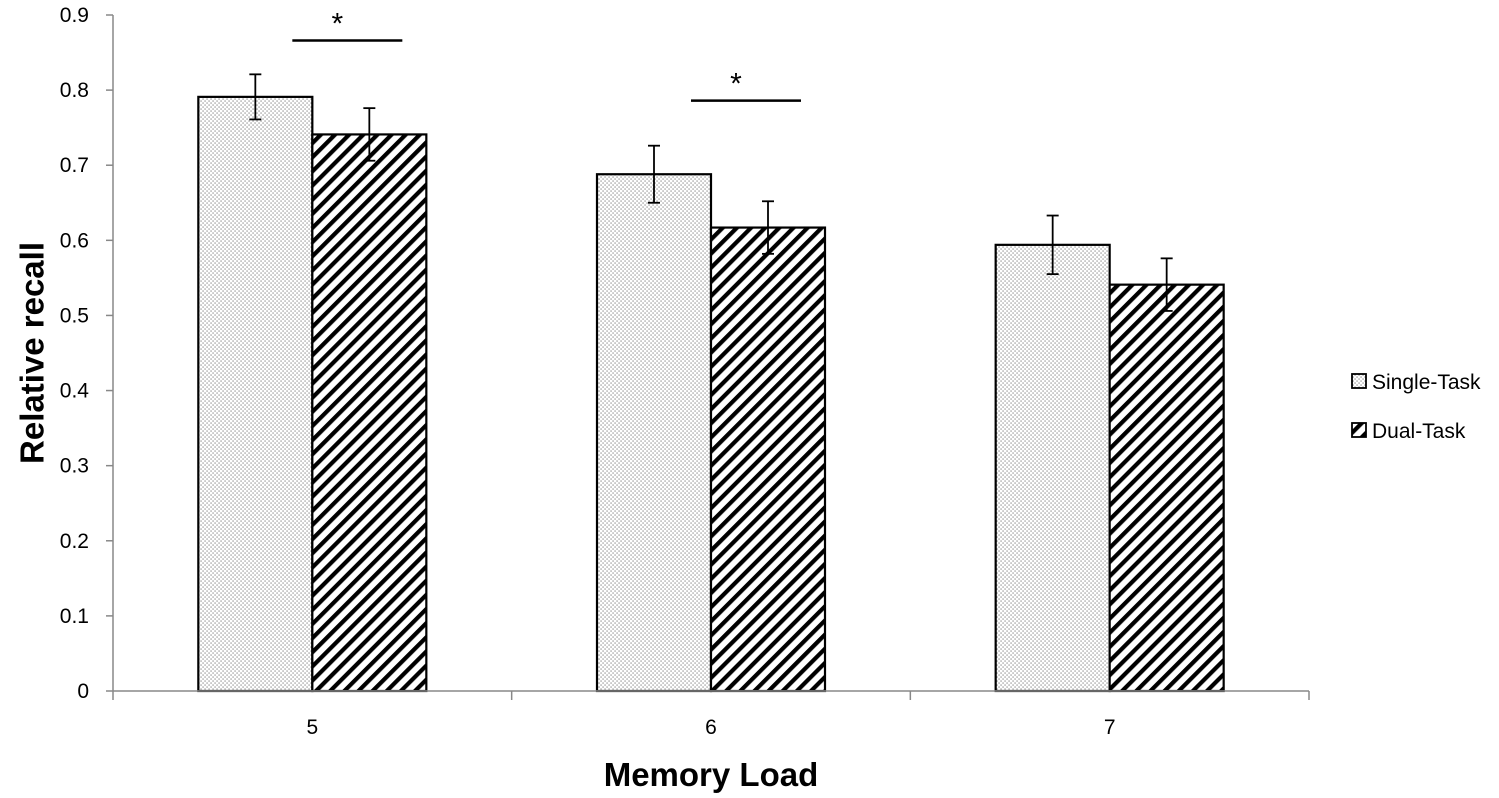  Describe the element at coordinates (1110, 727) in the screenshot. I see `x-tick-label: 7` at that location.